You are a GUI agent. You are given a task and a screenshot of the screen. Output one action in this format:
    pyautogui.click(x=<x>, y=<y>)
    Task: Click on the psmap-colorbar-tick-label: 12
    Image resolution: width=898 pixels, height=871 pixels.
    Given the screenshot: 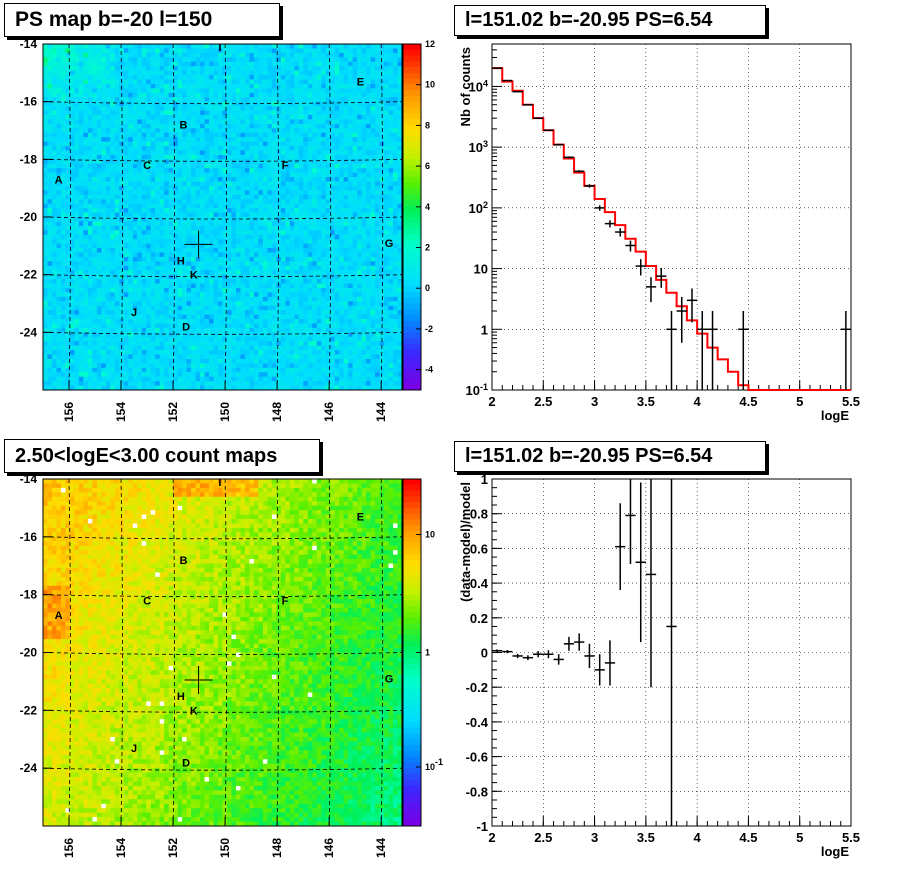 What is the action you would take?
    pyautogui.click(x=430, y=44)
    